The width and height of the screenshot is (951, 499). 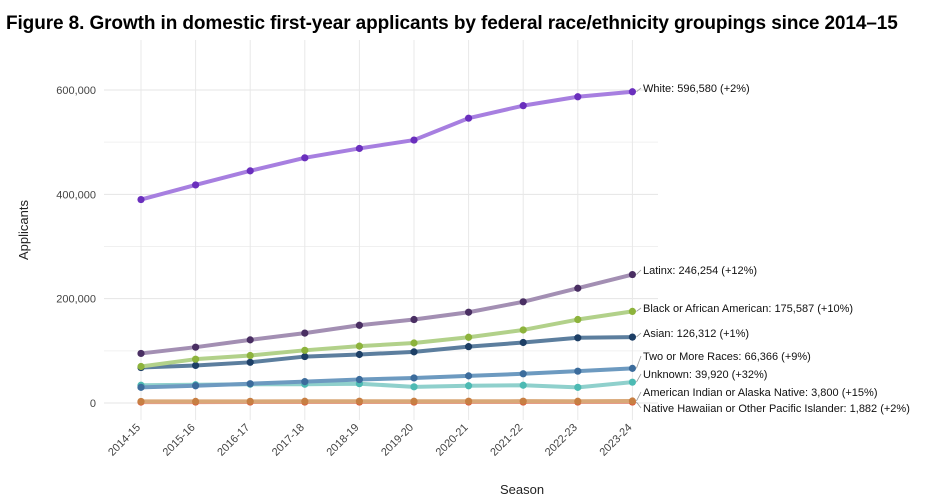 What do you see at coordinates (179, 440) in the screenshot?
I see `x-tick-label: 2015-16` at bounding box center [179, 440].